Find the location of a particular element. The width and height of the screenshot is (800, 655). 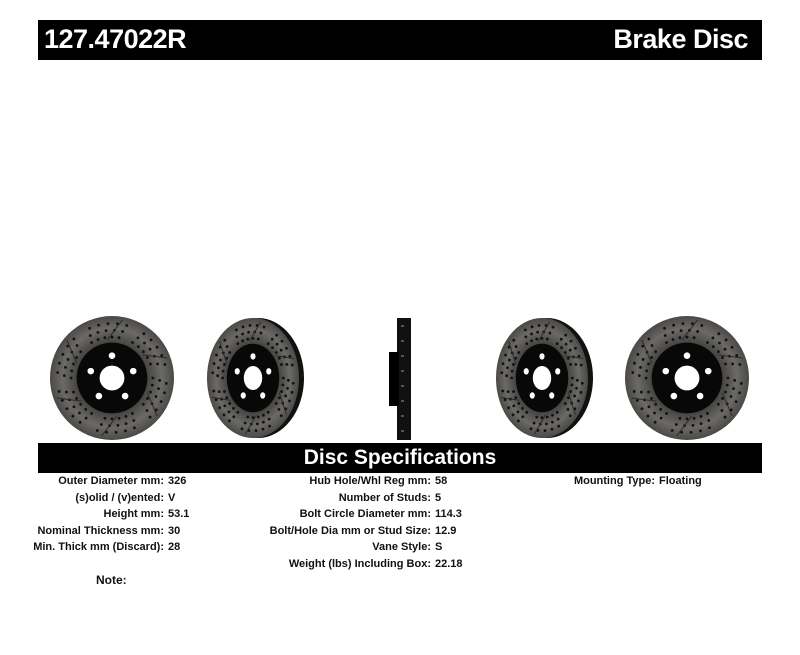

spec-label: Min. Thick mm (Discard): is located at coordinates (98, 547).